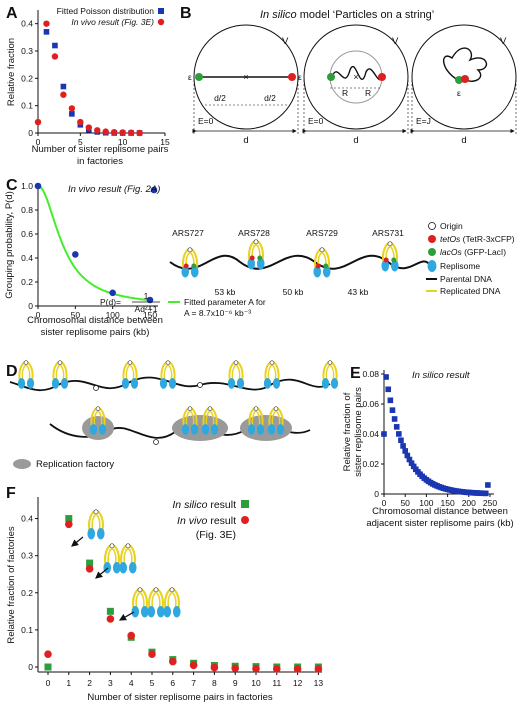 The image size is (520, 725). Describe the element at coordinates (186, 266) in the screenshot. I see `tetos` at that location.